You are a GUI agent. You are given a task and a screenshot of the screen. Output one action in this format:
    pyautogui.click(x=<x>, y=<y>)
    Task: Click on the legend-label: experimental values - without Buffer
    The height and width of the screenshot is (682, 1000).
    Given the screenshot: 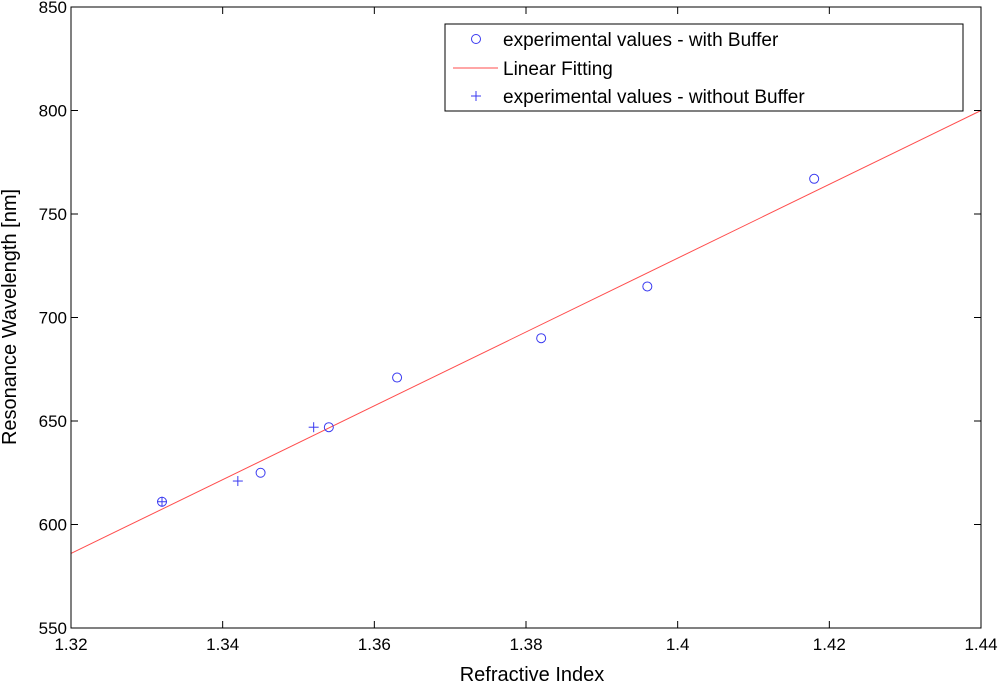 What is the action you would take?
    pyautogui.click(x=654, y=97)
    